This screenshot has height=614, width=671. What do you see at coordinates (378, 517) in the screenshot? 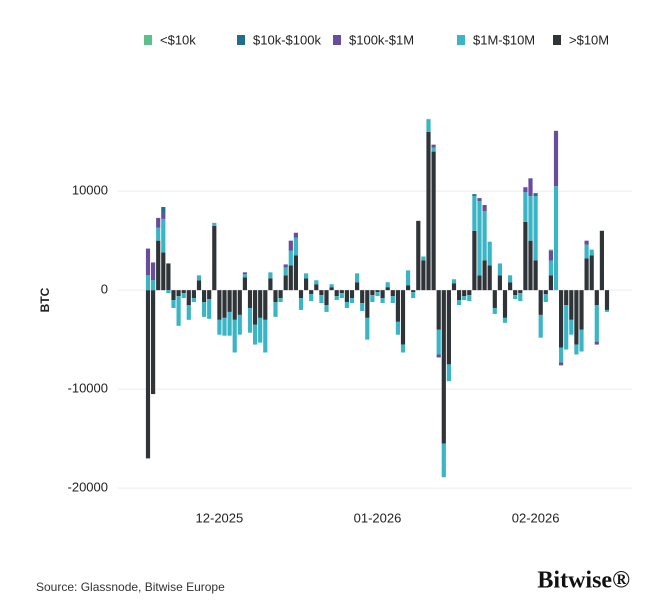
I see `x-tick-label: 01-2026` at bounding box center [378, 517].